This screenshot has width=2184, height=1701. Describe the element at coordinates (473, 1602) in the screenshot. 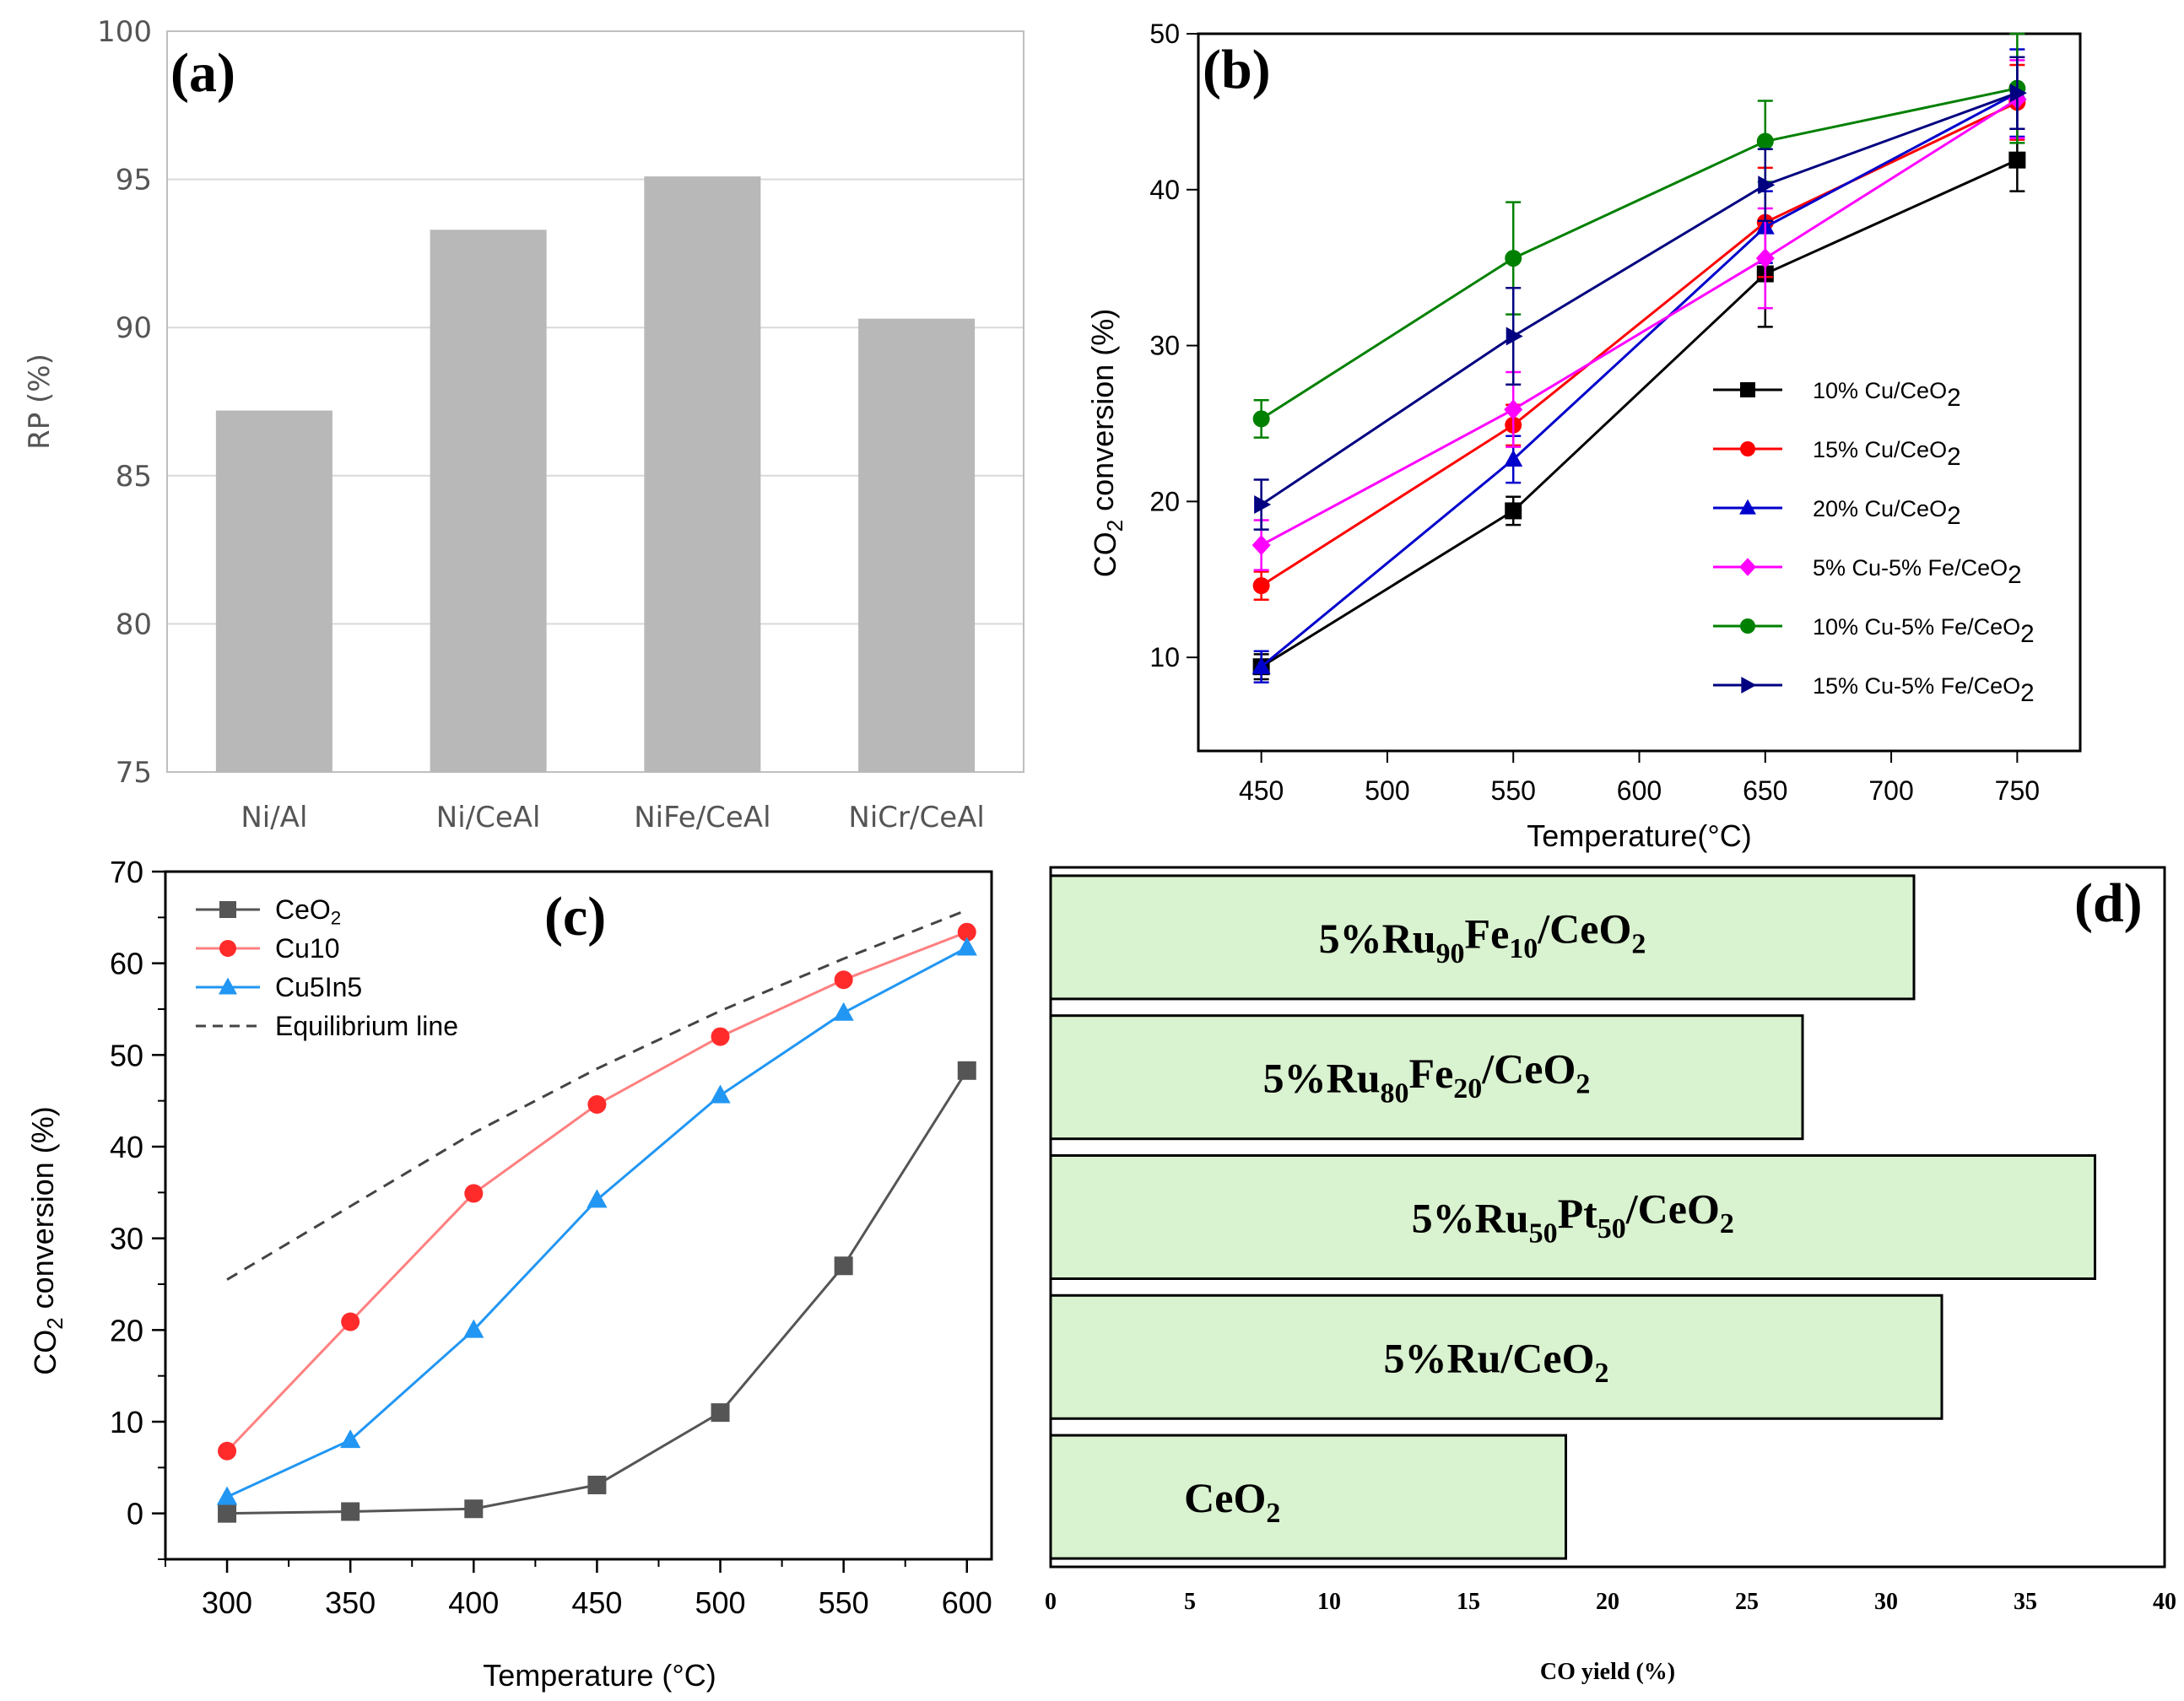

I see `x-tick-label: 400` at that location.